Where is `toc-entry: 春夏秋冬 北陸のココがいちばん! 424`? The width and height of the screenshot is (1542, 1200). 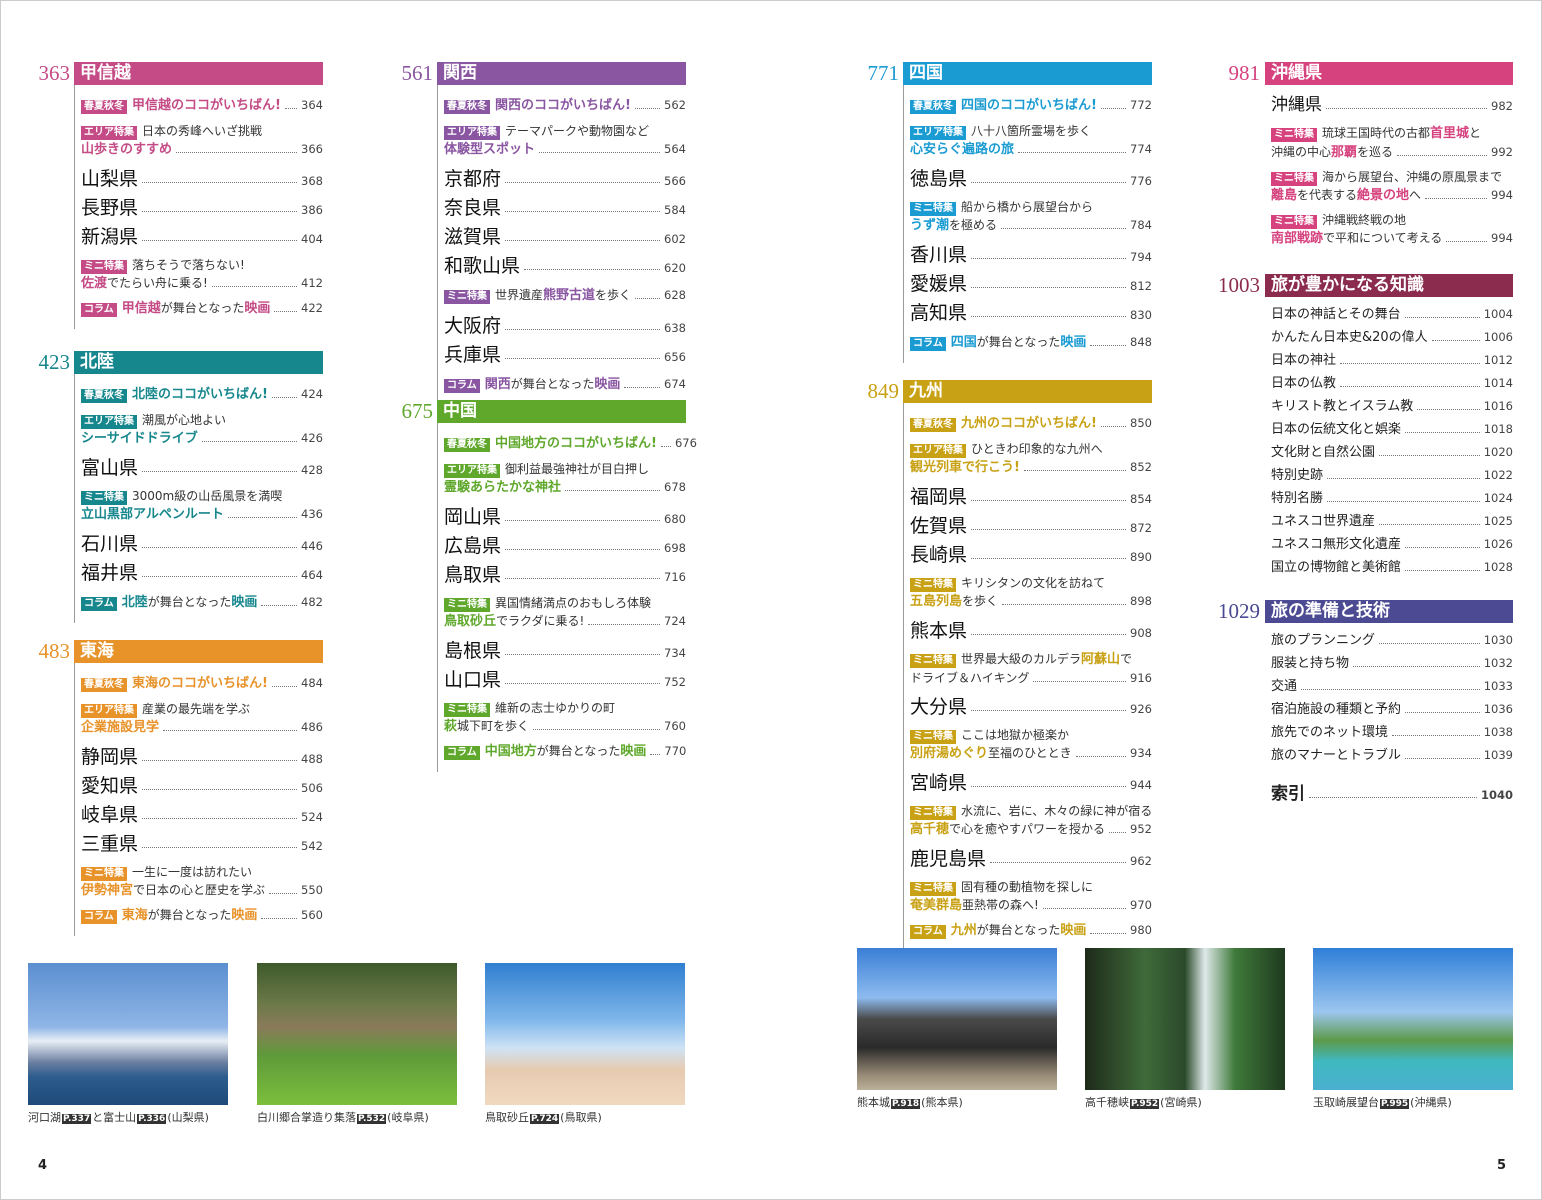
toc-entry: 春夏秋冬 北陸のココがいちばん! 424 is located at coordinates (202, 394).